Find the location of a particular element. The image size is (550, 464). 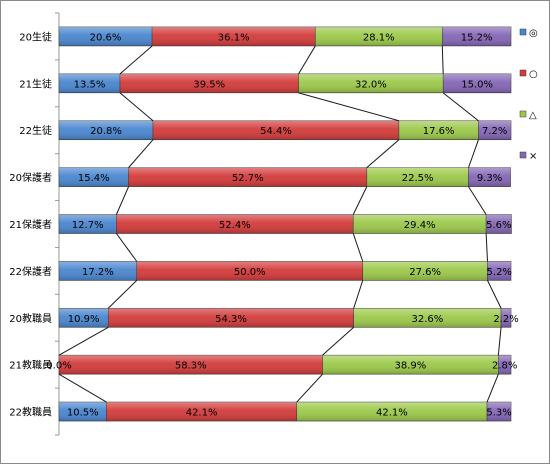

category-label: 20生徒 is located at coordinates (35, 36).